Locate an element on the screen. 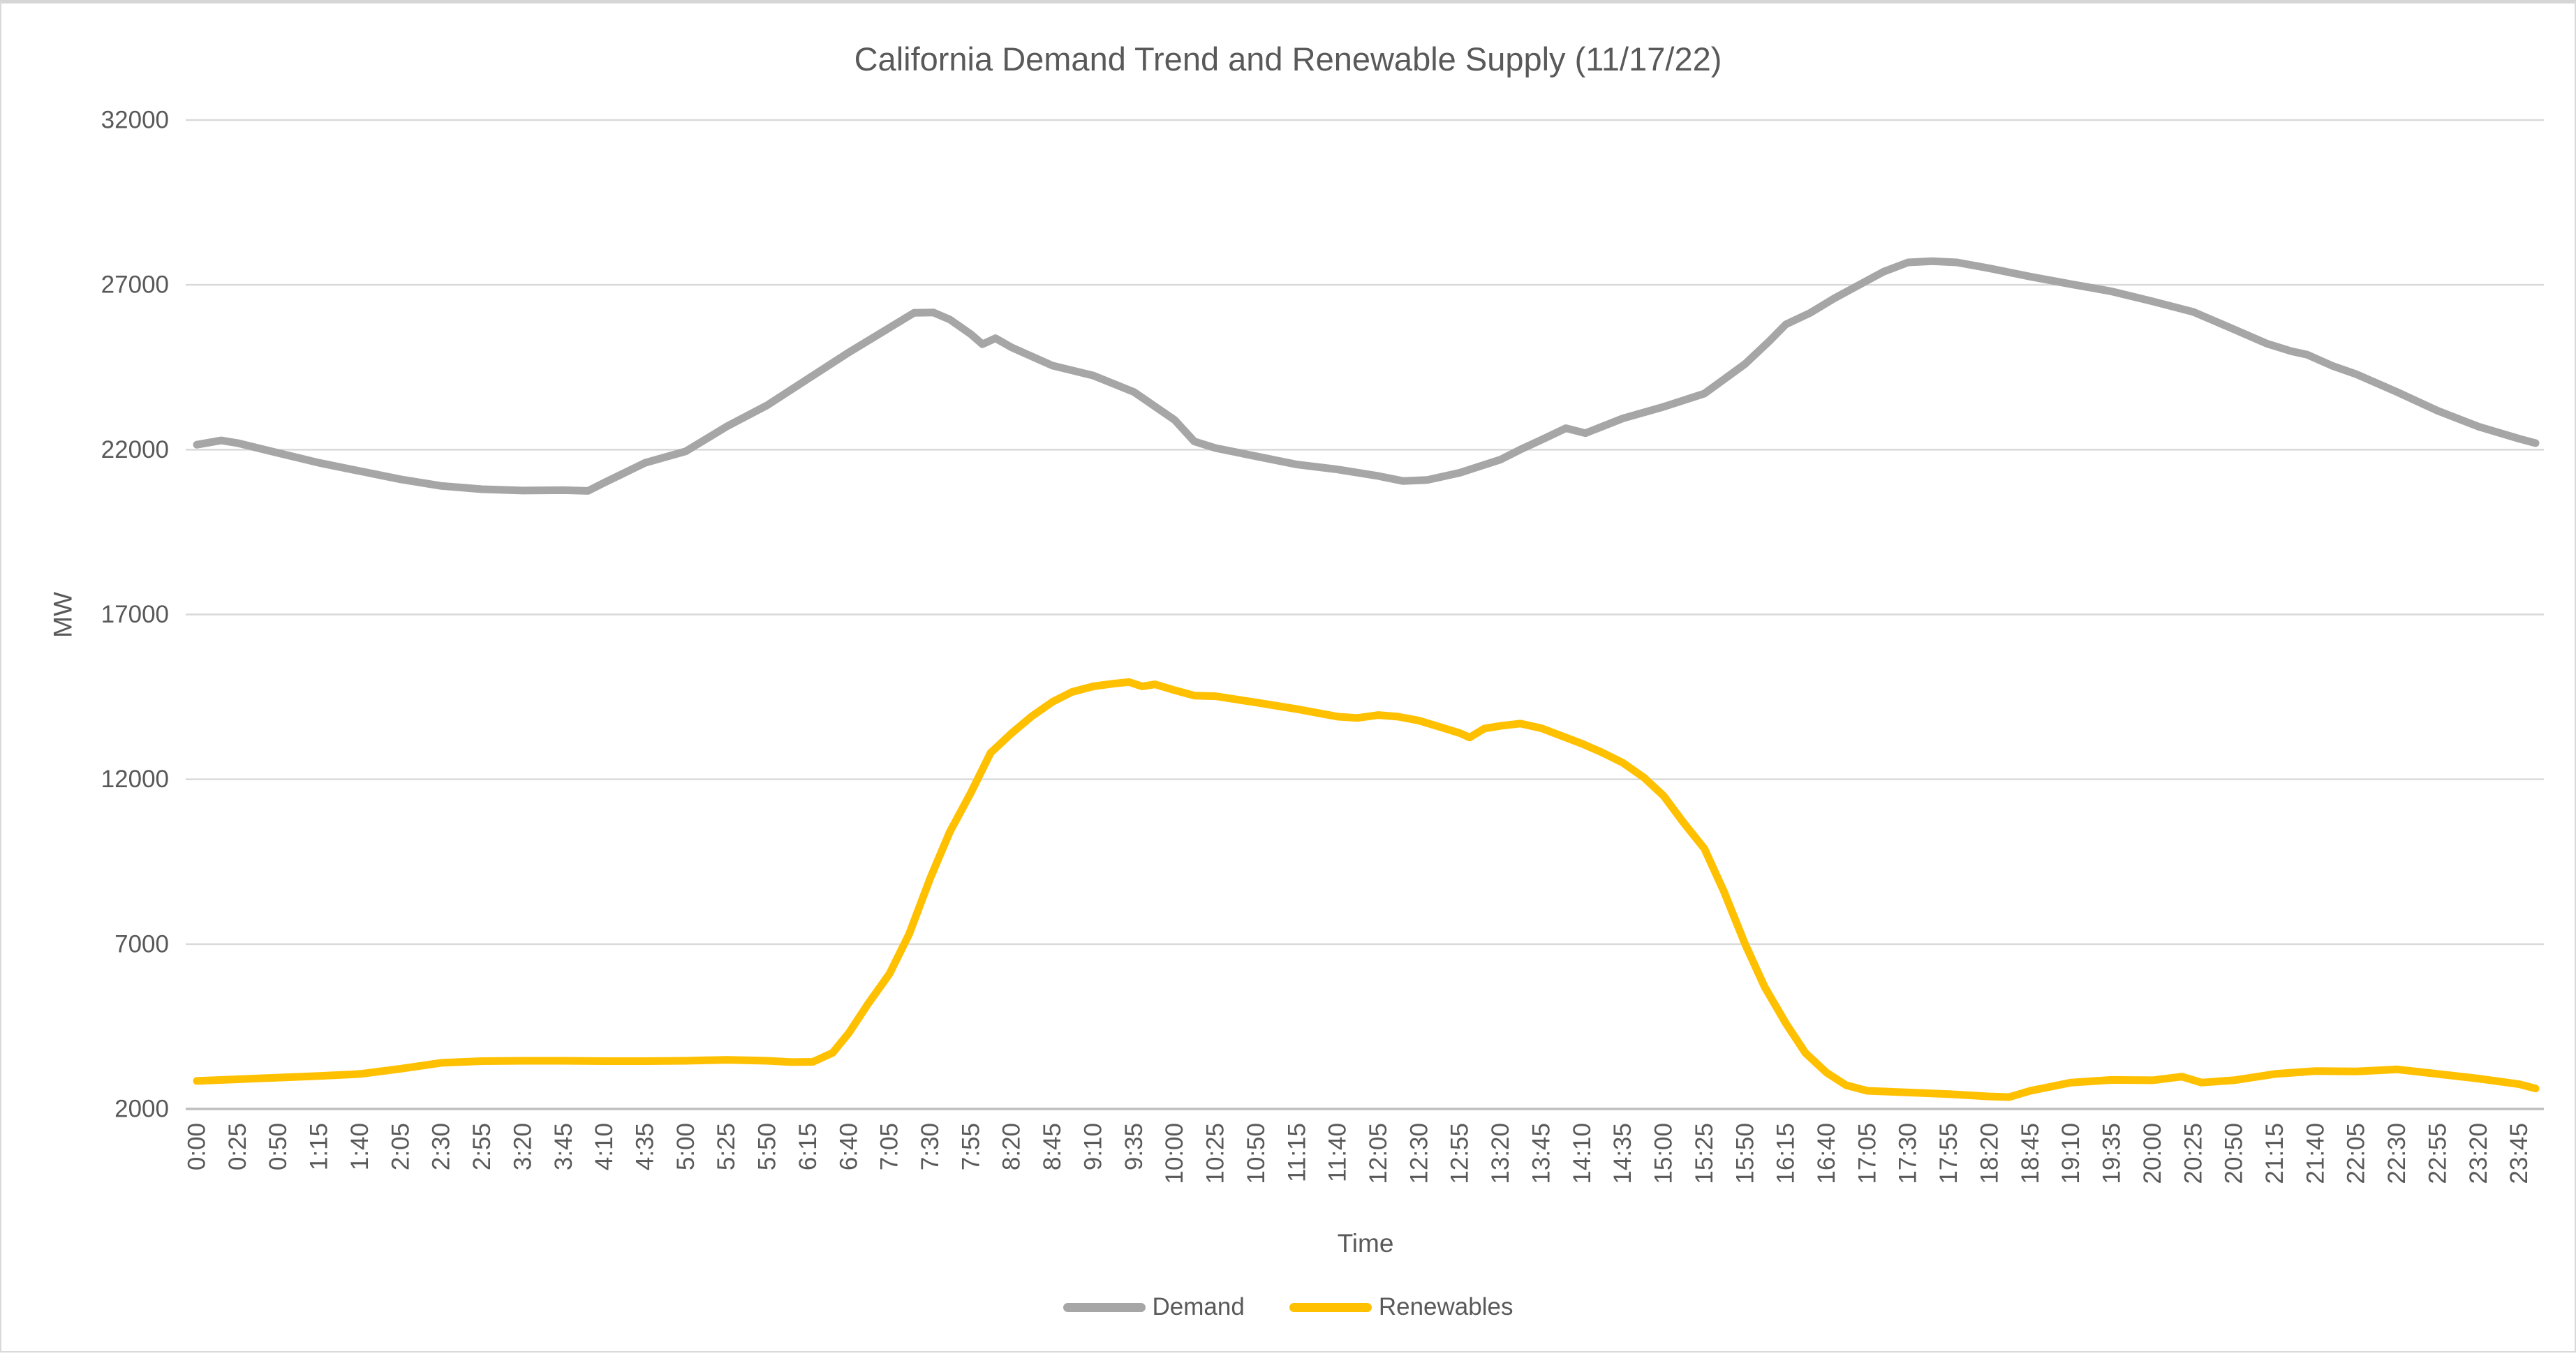 This screenshot has height=1356, width=2576. y-tick-label: 32000 is located at coordinates (135, 120).